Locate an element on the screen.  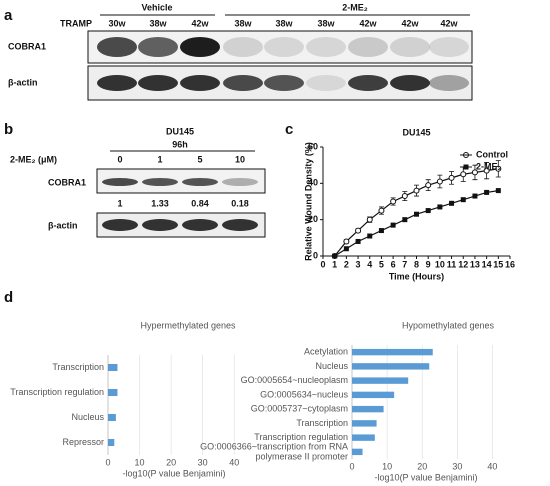
group-label: 2-ME₂ is located at coordinates (355, 7).